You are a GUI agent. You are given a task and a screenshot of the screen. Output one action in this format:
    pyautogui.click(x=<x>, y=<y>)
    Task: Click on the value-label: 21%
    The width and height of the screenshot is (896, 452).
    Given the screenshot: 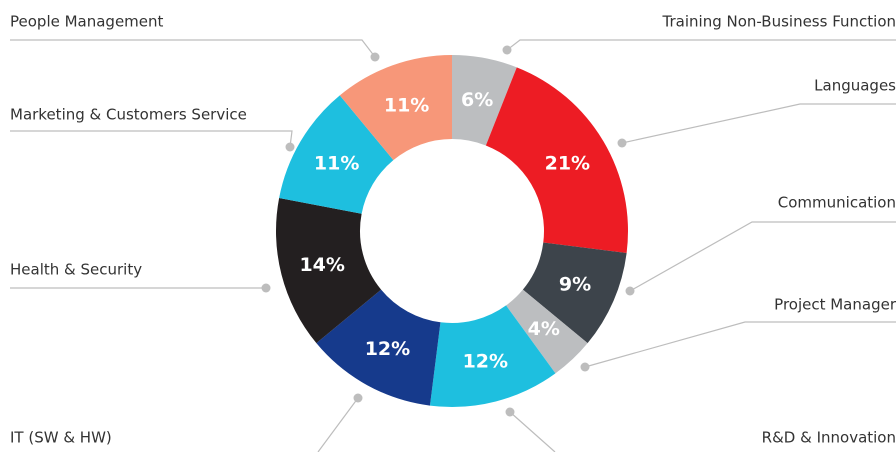 What is the action you would take?
    pyautogui.click(x=567, y=163)
    